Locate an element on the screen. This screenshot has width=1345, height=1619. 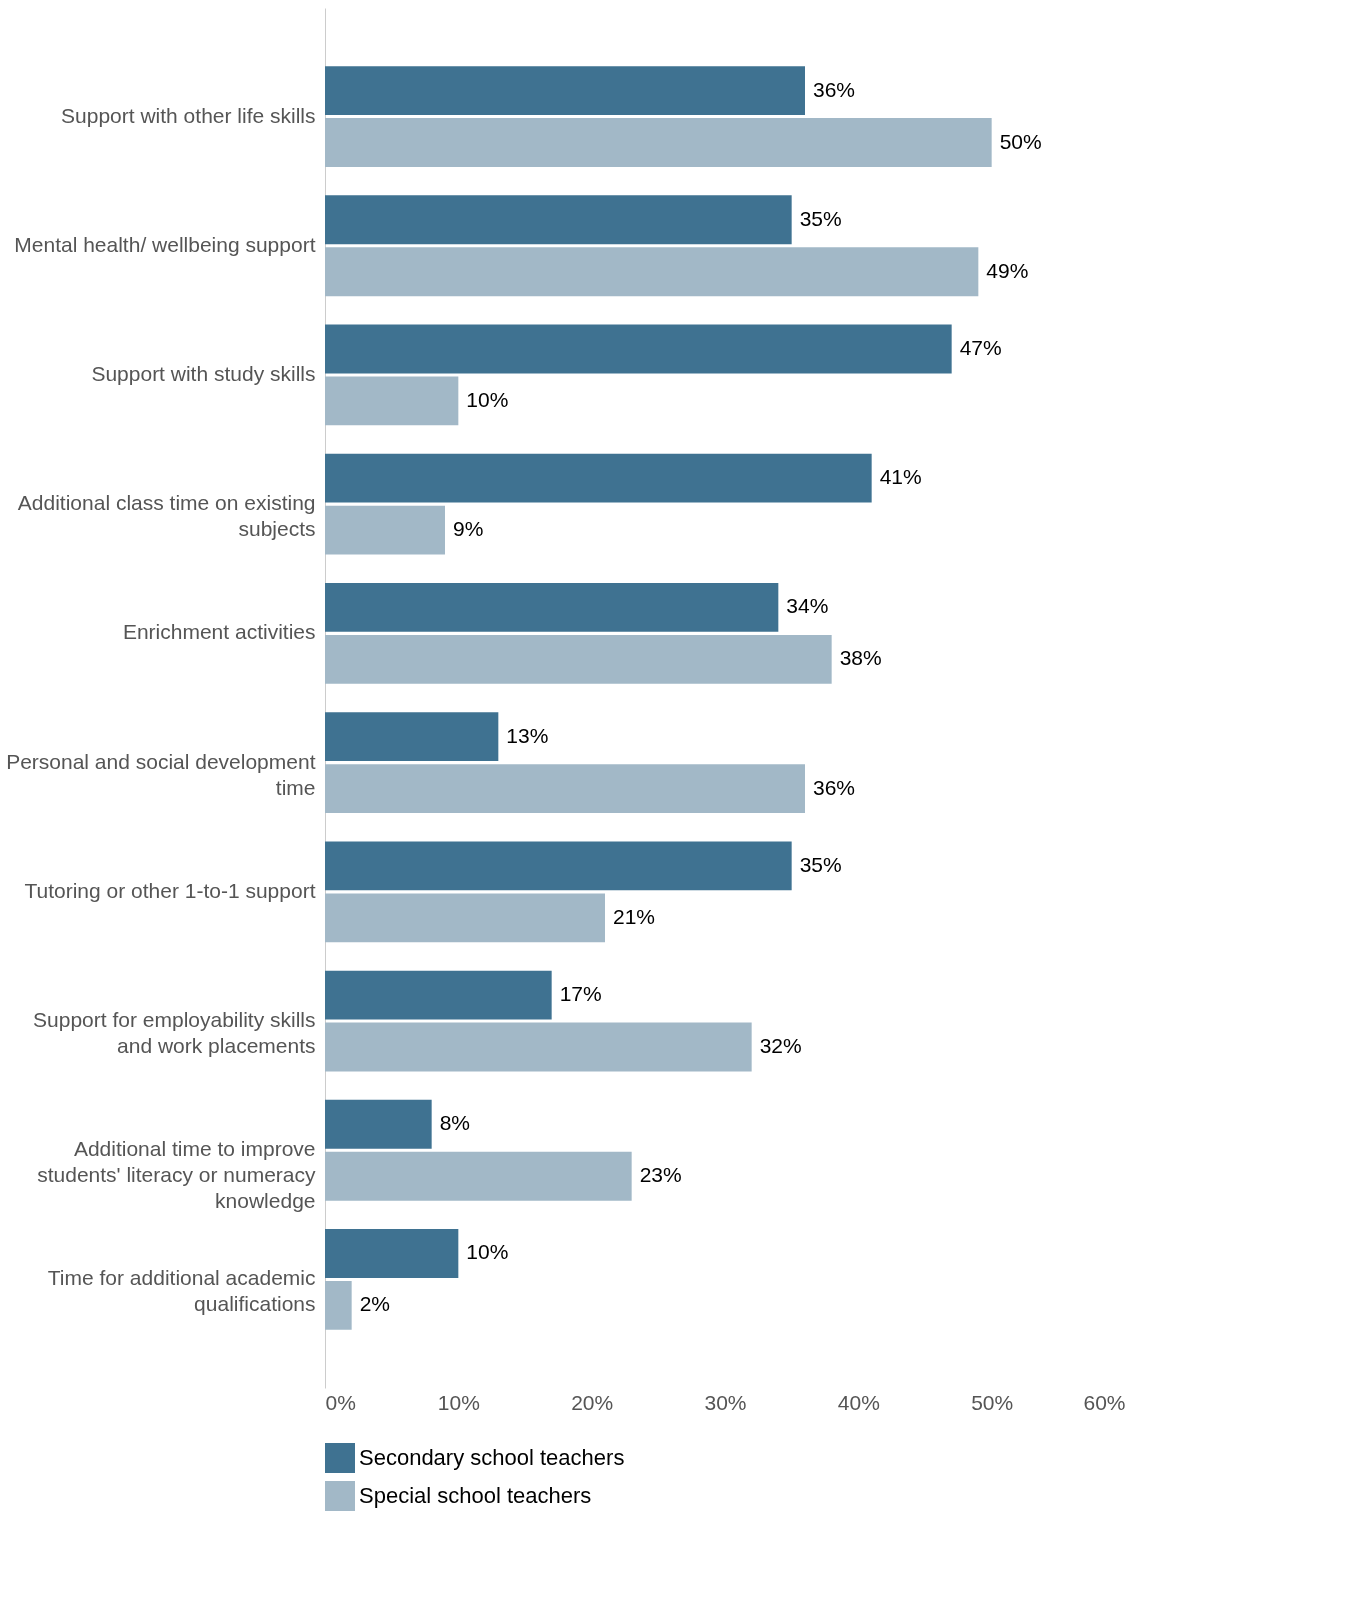
data-label: 47% is located at coordinates (980, 347).